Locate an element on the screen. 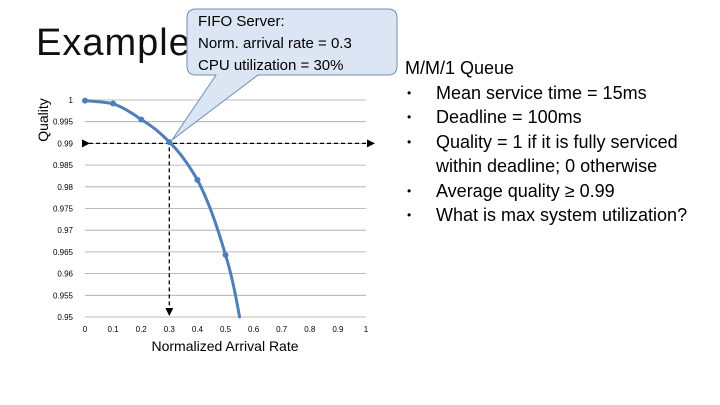 The image size is (720, 405). y-tick-label: 0.955 is located at coordinates (63, 295).